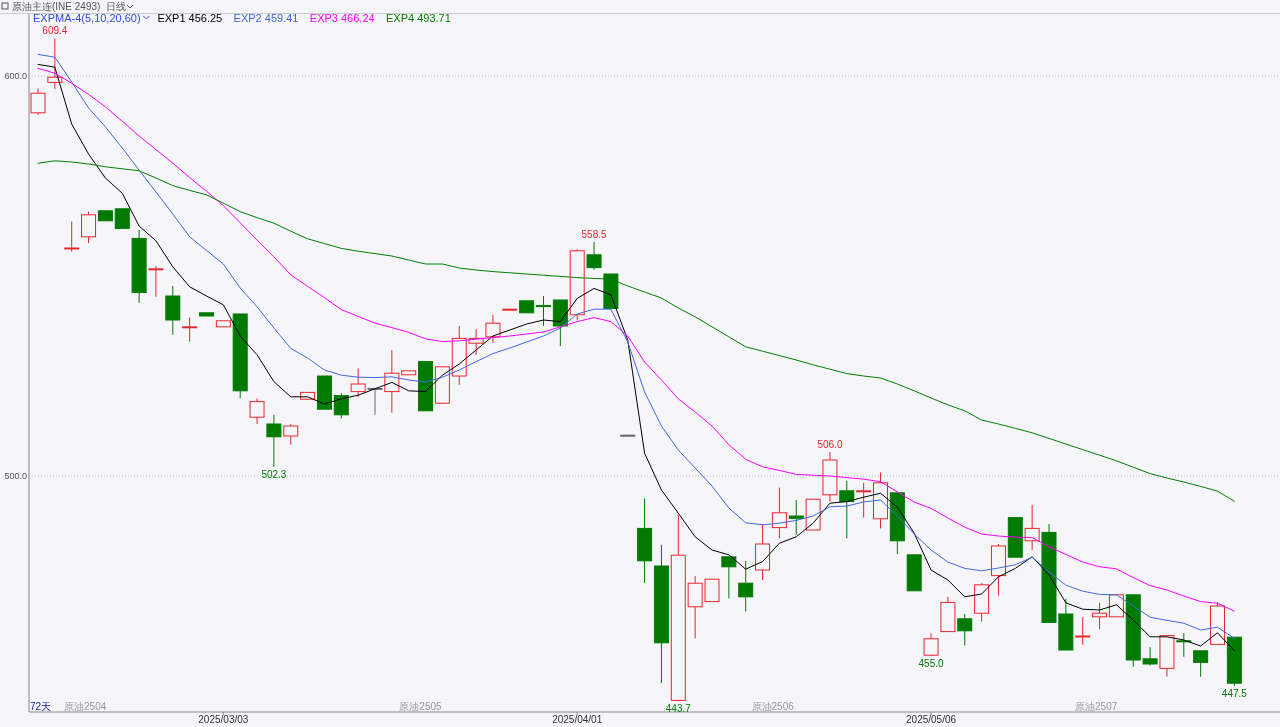  Describe the element at coordinates (116, 6) in the screenshot. I see `chart-subtitle: 日线` at that location.